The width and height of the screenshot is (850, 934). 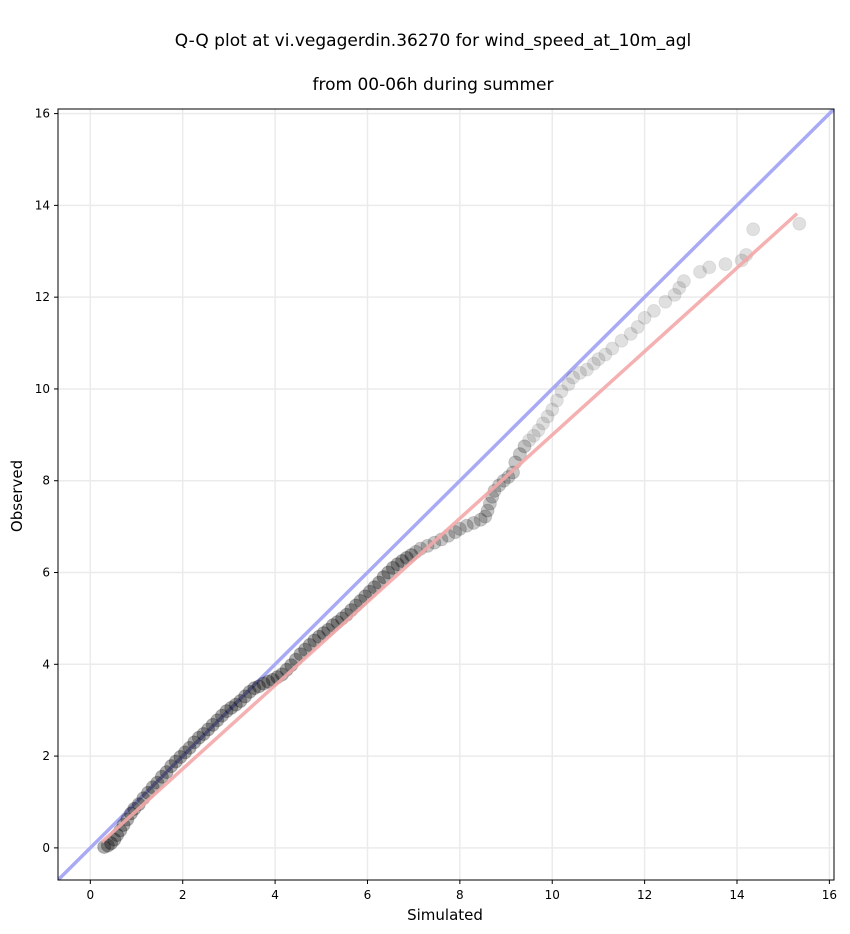 I want to click on y-tick-label: 12, so click(x=42, y=297).